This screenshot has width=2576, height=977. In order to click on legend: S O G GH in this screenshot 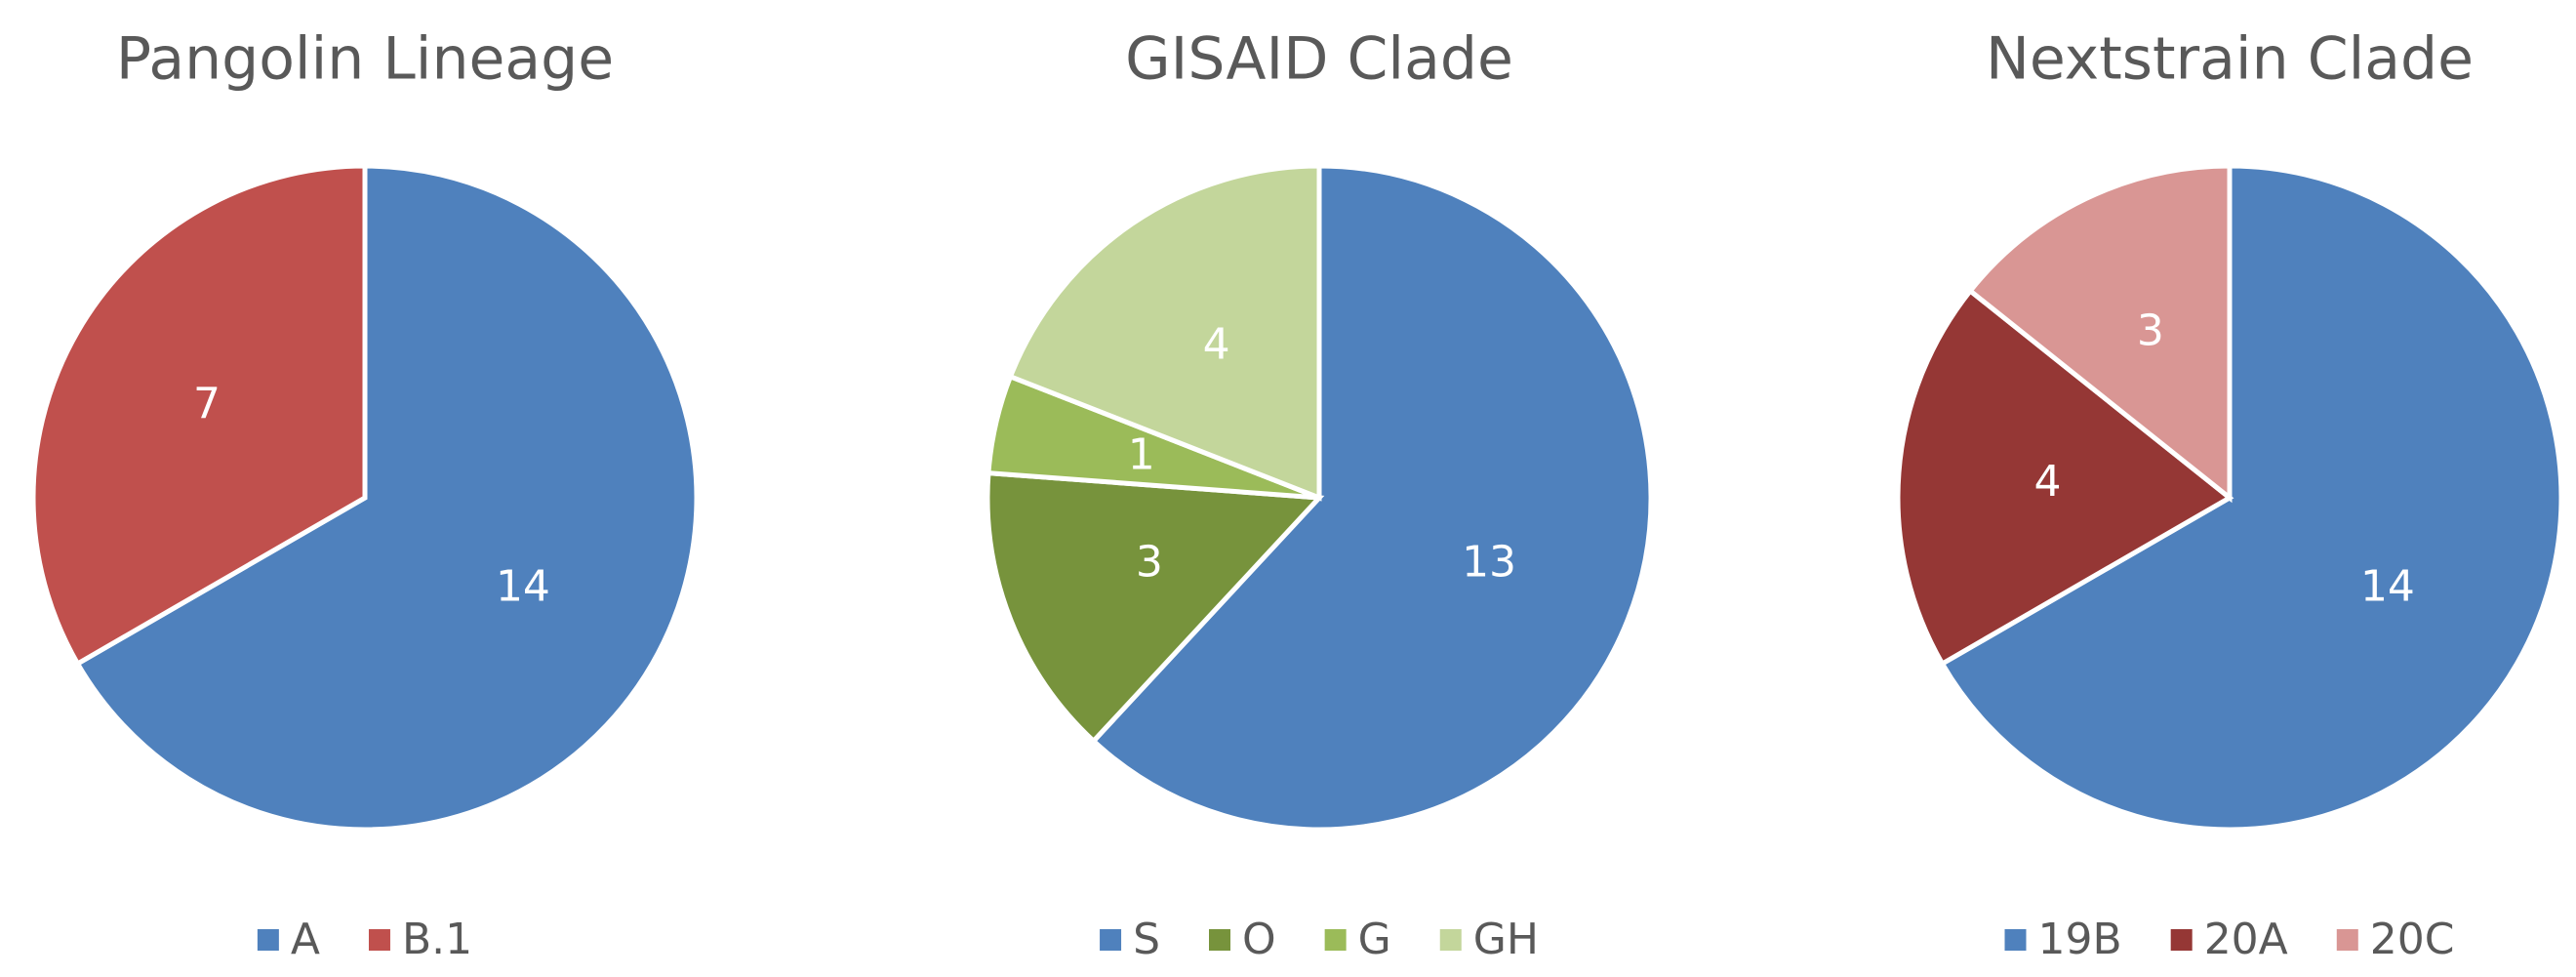, I will do `click(1319, 940)`.